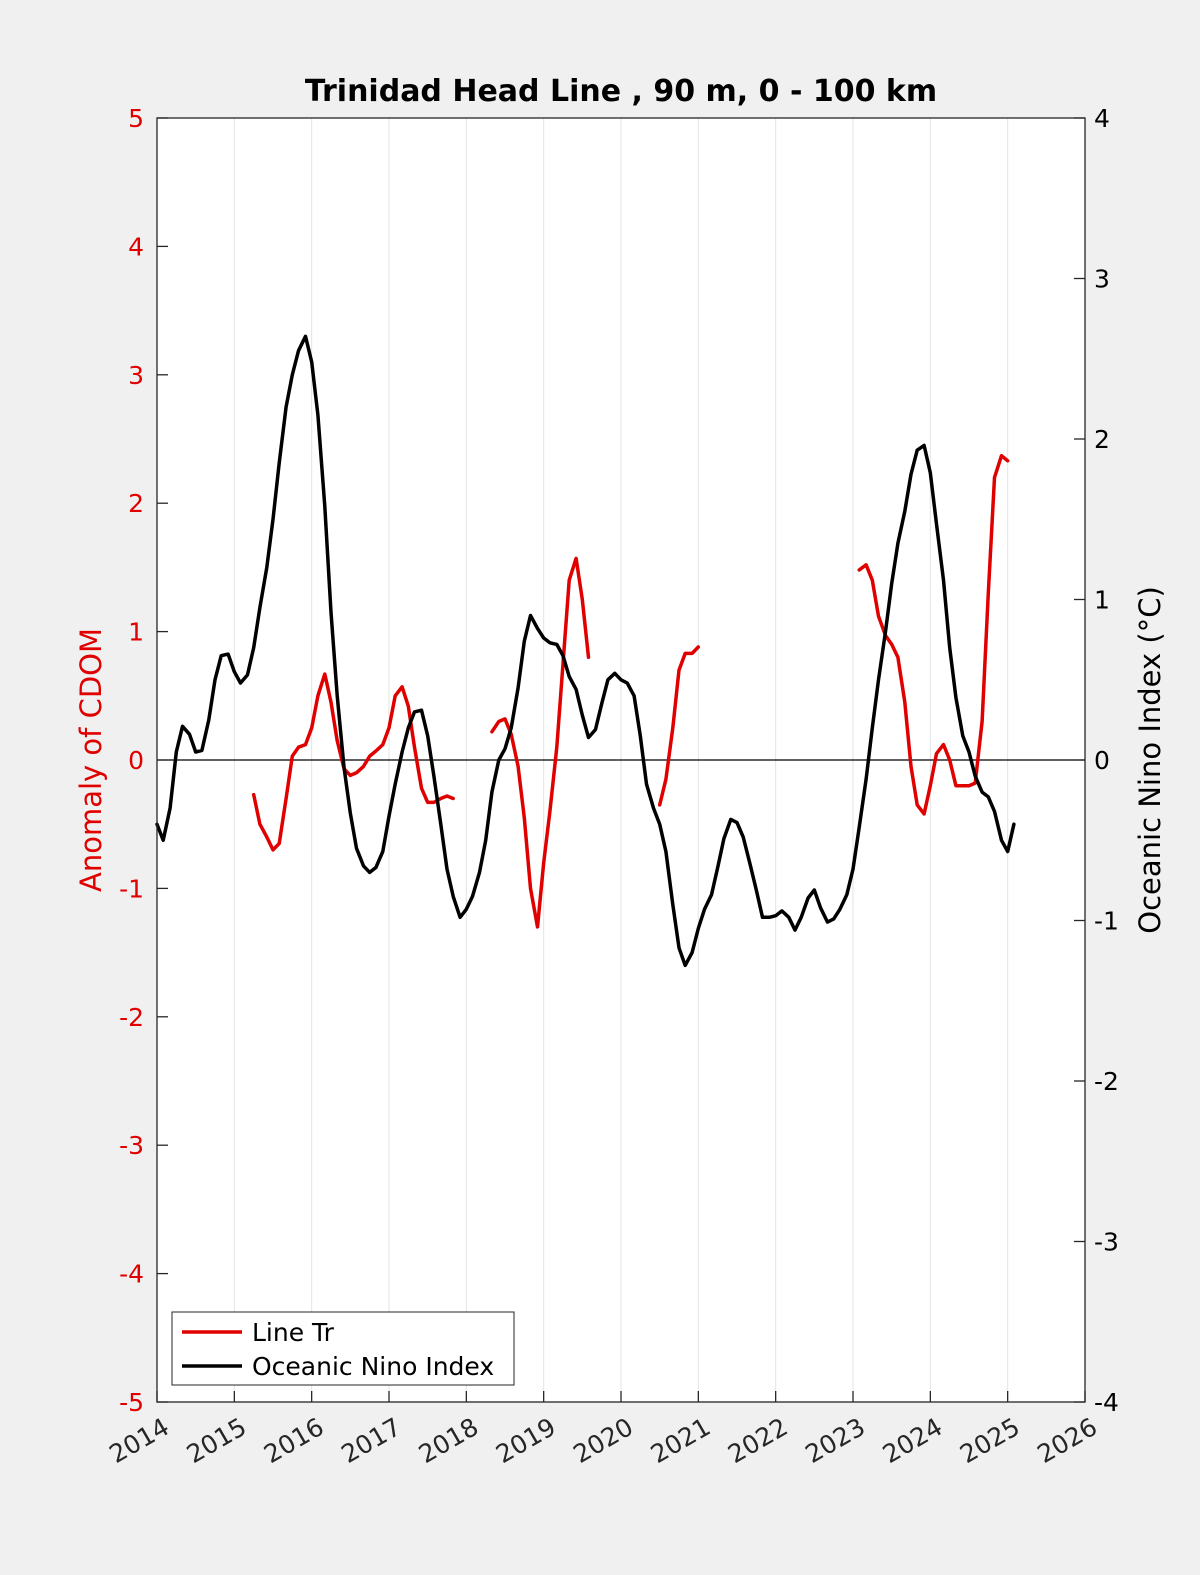 Image resolution: width=1200 pixels, height=1575 pixels. I want to click on legend: Line Tr Oceanic Nino Index, so click(343, 1348).